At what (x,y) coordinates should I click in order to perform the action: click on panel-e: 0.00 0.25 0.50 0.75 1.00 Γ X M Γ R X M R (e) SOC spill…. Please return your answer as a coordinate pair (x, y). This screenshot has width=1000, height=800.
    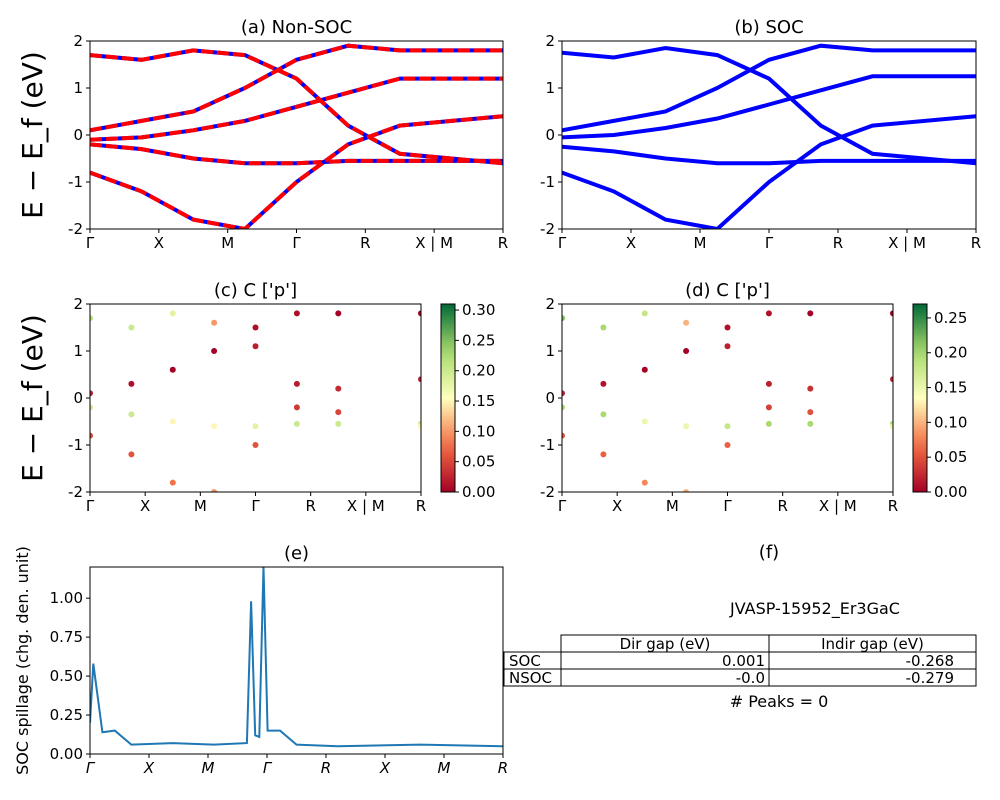
    Looking at the image, I should click on (260, 660).